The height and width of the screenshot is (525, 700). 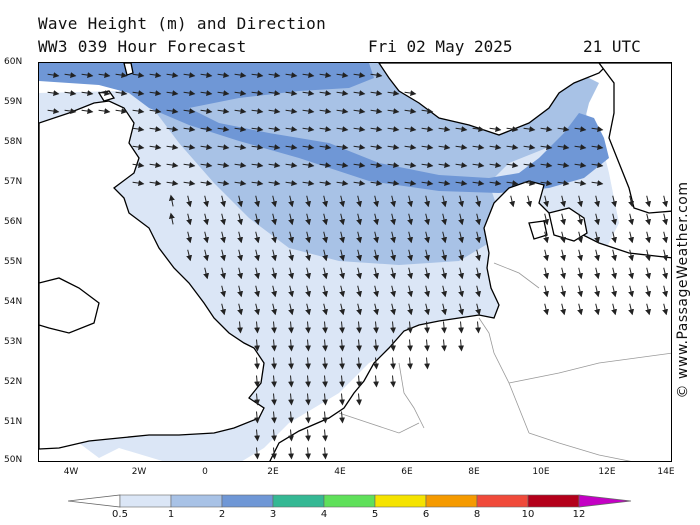 I want to click on lat-label-58n: 58N, so click(x=13, y=142).